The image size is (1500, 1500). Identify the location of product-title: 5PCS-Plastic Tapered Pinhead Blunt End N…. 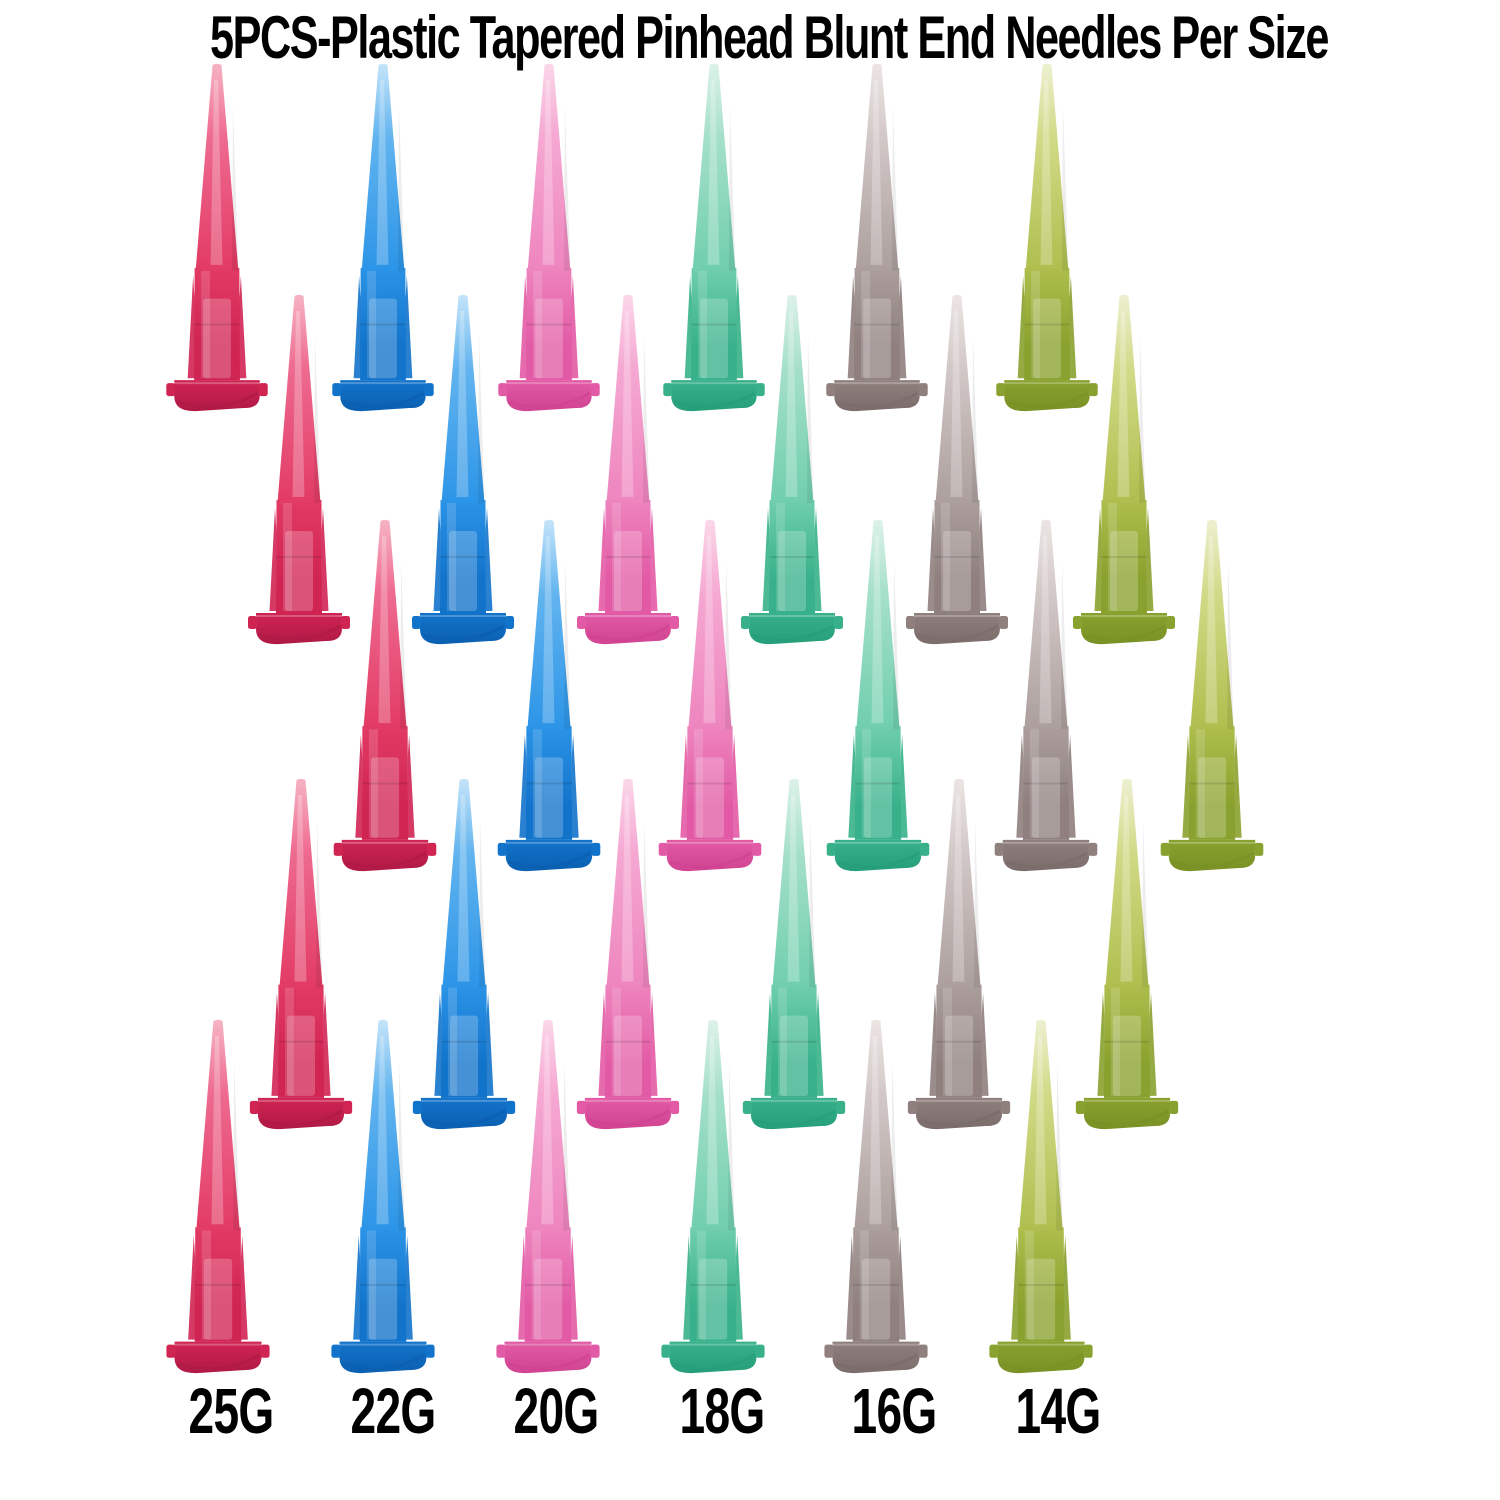
(769, 37).